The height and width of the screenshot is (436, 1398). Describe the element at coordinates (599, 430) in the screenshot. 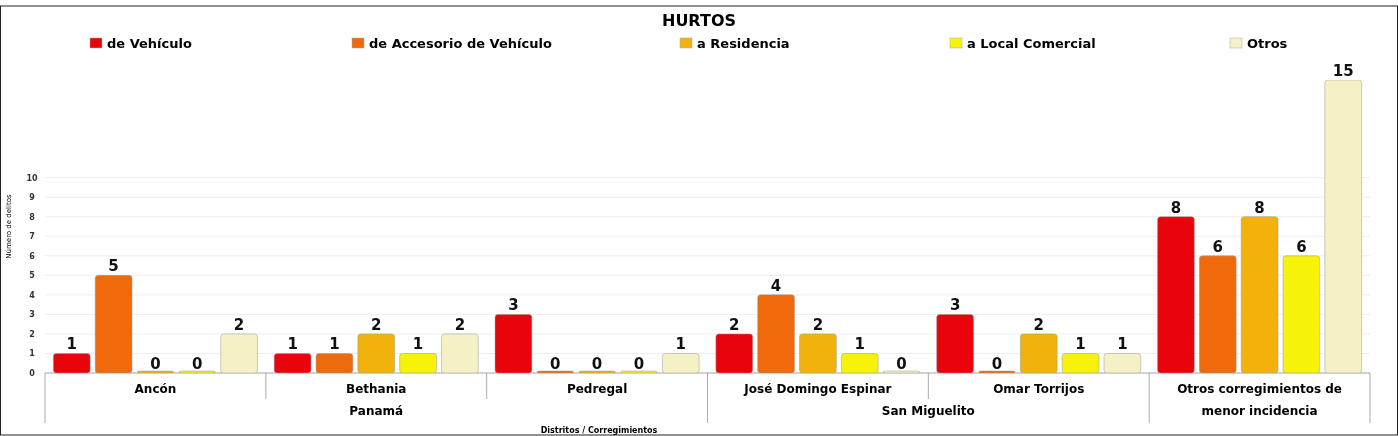

I see `x-axis-title: Distritos / Corregimientos` at that location.